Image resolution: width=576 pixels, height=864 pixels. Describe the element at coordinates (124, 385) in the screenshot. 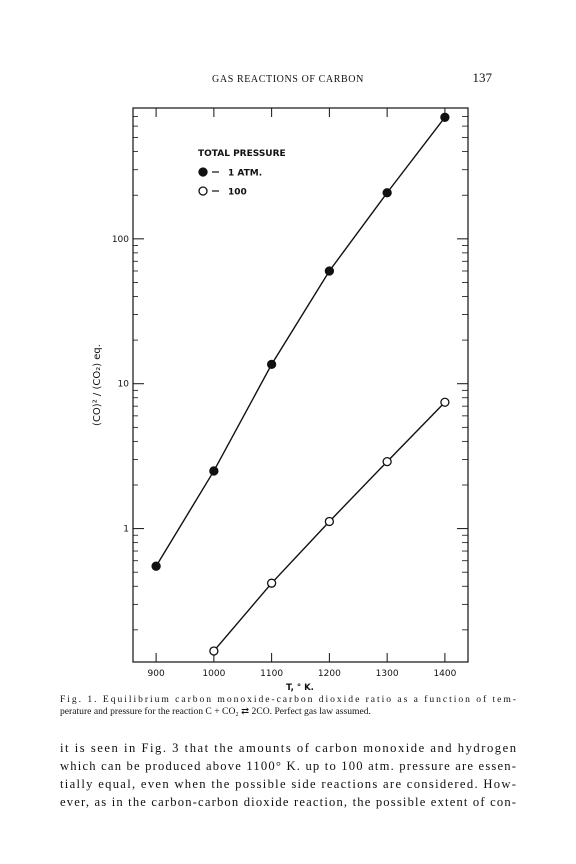

I see `y-tick-label: 10` at that location.